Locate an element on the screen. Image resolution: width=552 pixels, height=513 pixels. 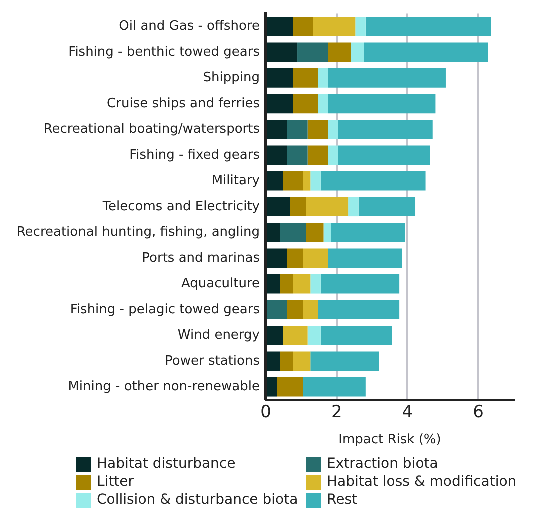
legend-label: Habitat disturbance is located at coordinates (166, 464).